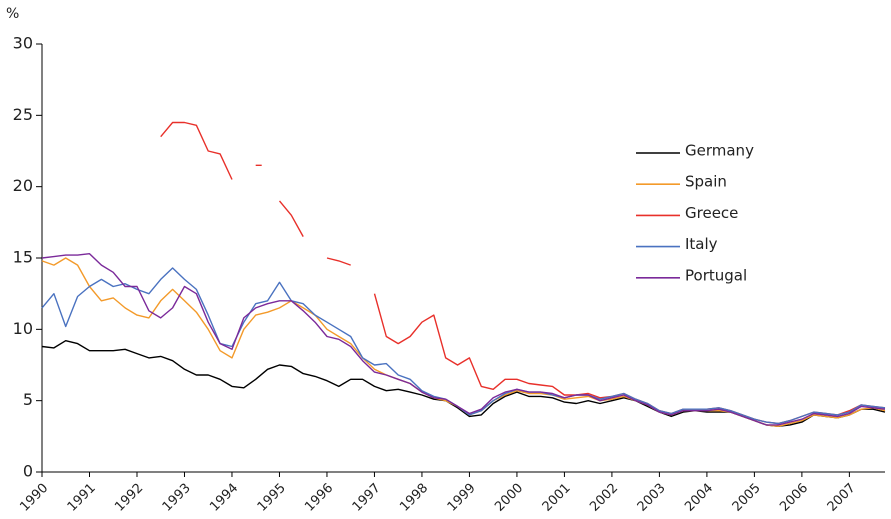 Image resolution: width=891 pixels, height=519 pixels. Describe the element at coordinates (842, 498) in the screenshot. I see `x-tick-label: 2007` at that location.